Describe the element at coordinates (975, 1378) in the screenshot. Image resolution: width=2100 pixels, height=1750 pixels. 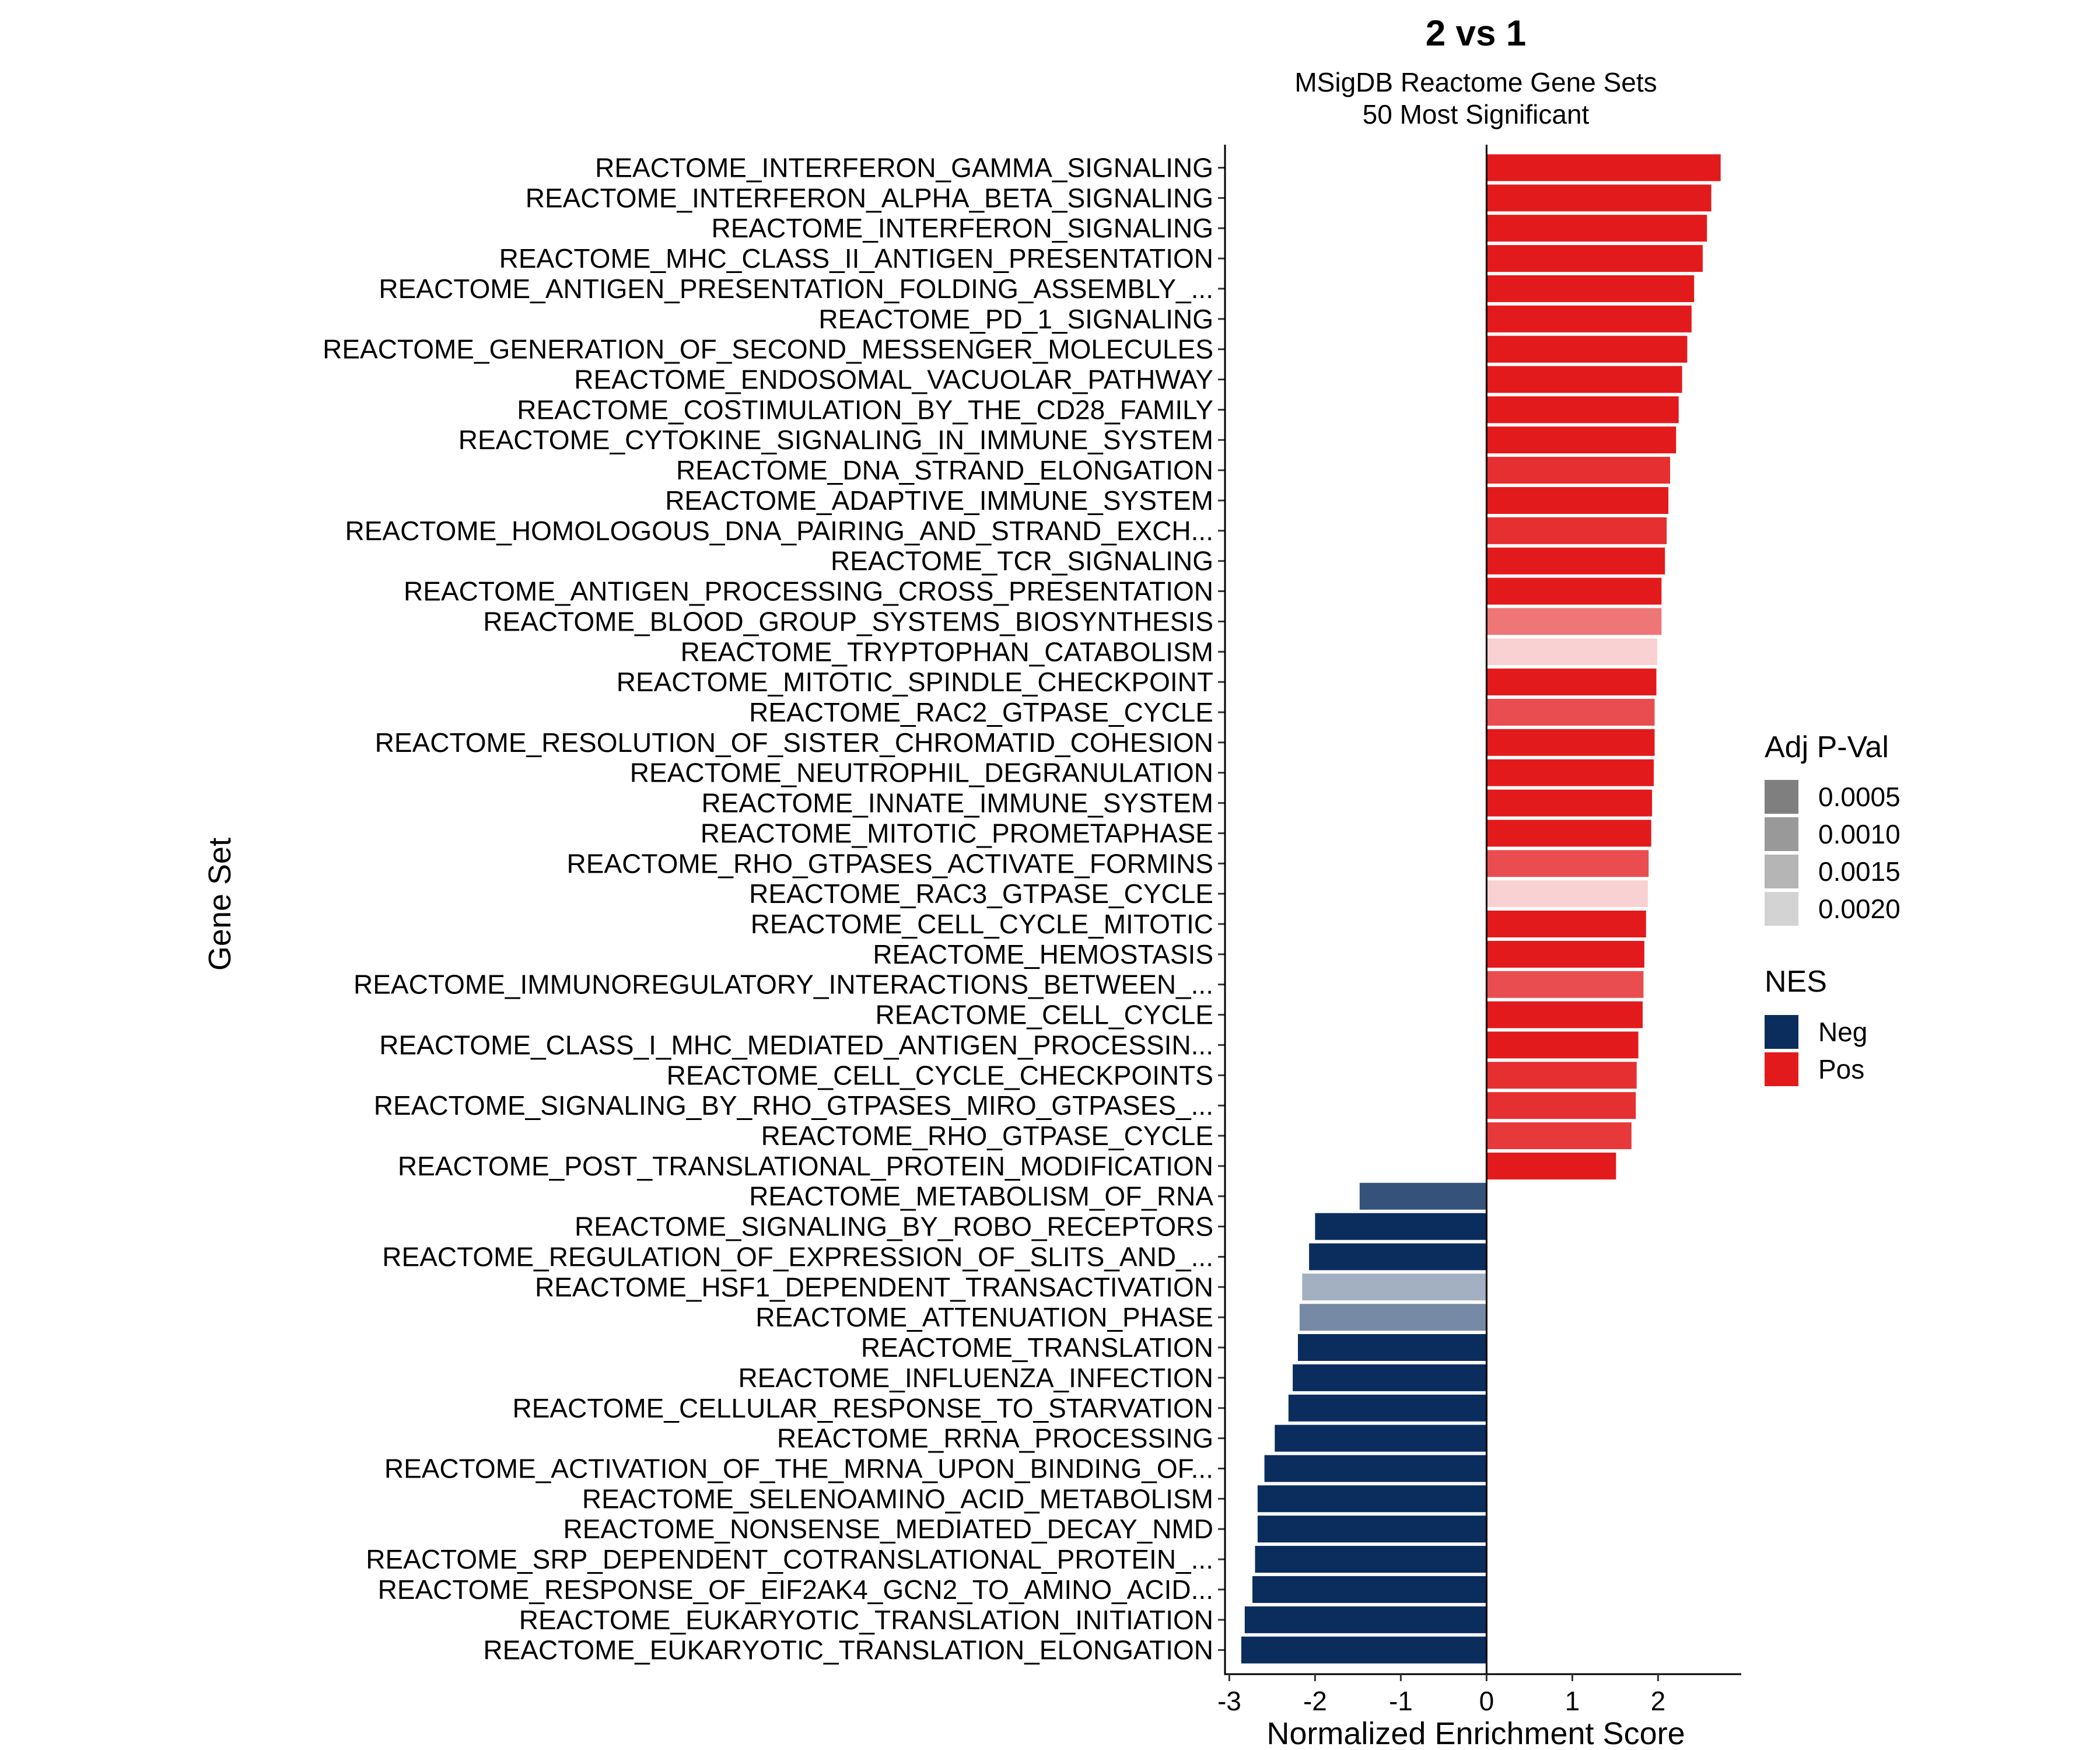
I see `gene-set-label: REACTOME_INFLUENZA_INFECTION` at that location.